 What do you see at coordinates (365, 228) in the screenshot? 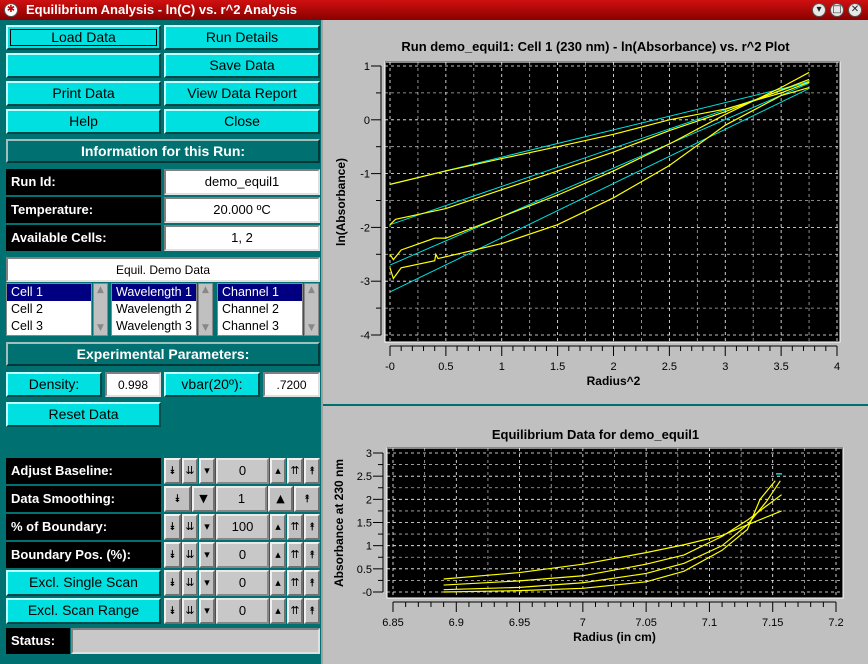
I see `y-tick-label: -2` at bounding box center [365, 228].